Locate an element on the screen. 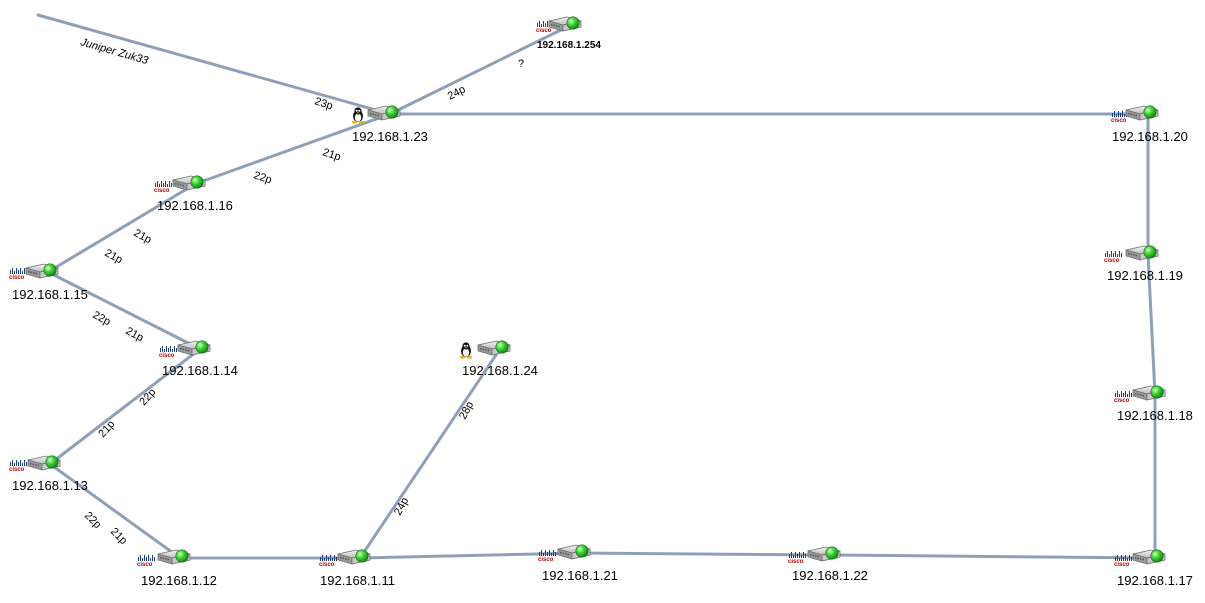 The width and height of the screenshot is (1205, 603). switch-node: cisco 192.168.1.14 is located at coordinates (198, 359).